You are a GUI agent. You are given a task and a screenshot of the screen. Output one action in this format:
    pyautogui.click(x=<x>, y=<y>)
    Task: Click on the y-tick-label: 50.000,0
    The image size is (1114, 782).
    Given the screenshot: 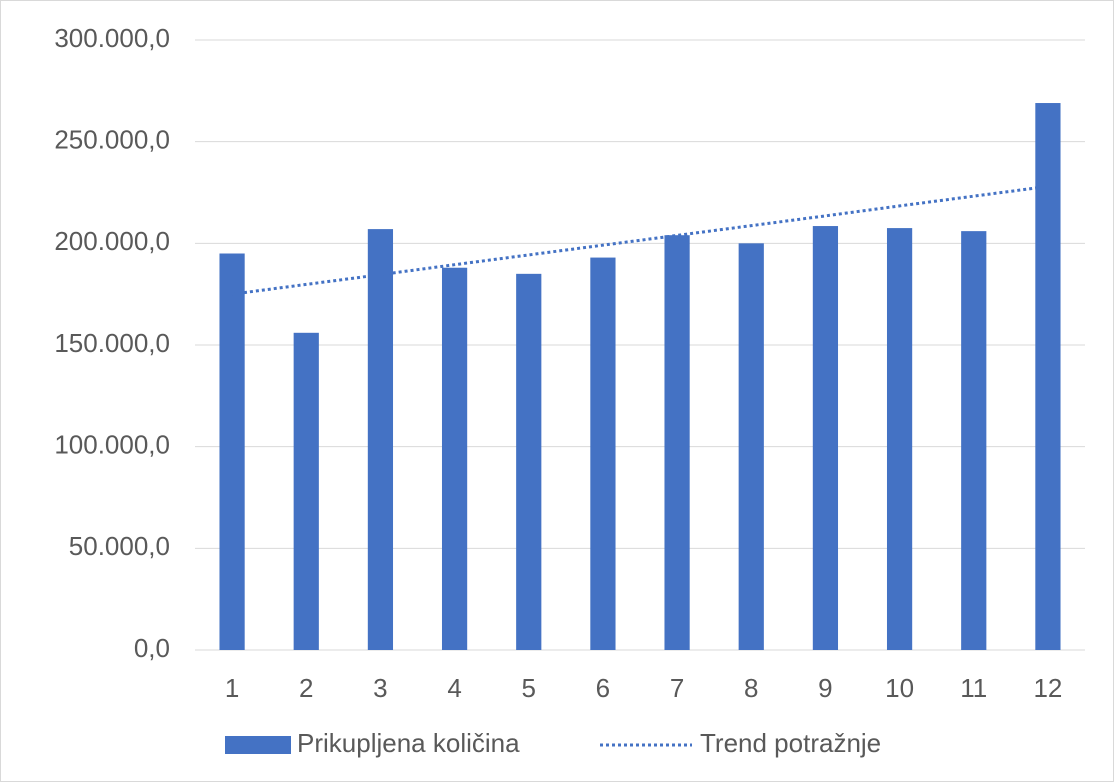 What is the action you would take?
    pyautogui.click(x=119, y=546)
    